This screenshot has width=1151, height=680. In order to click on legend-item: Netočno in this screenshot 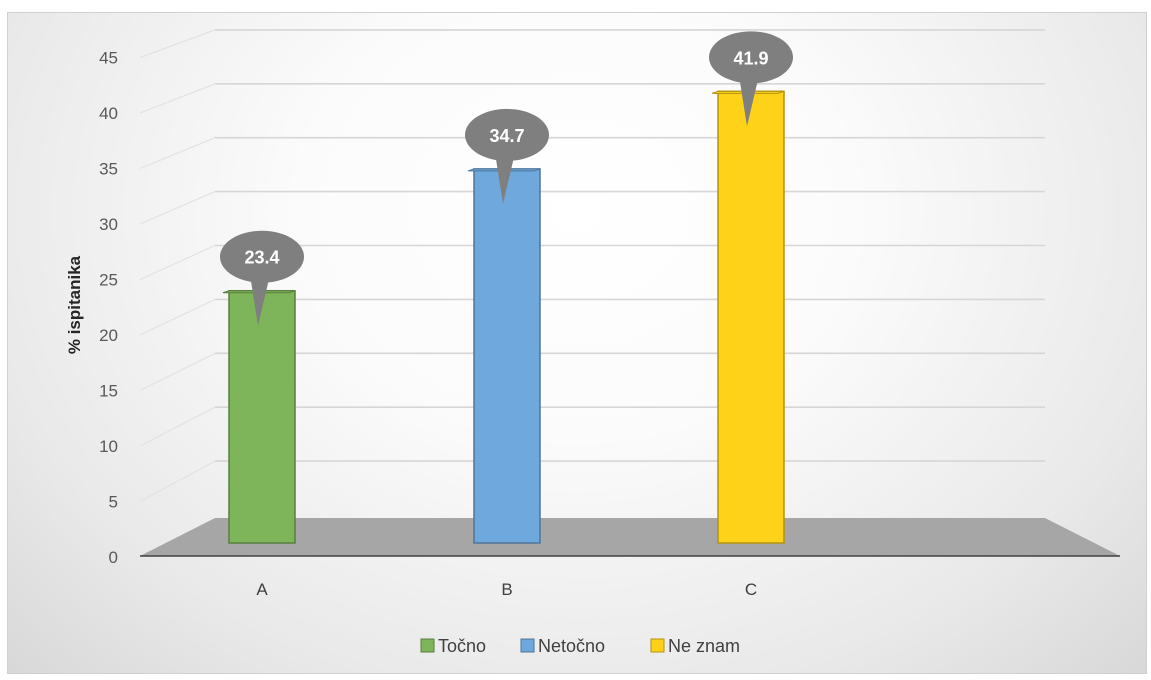, I will do `click(562, 646)`.